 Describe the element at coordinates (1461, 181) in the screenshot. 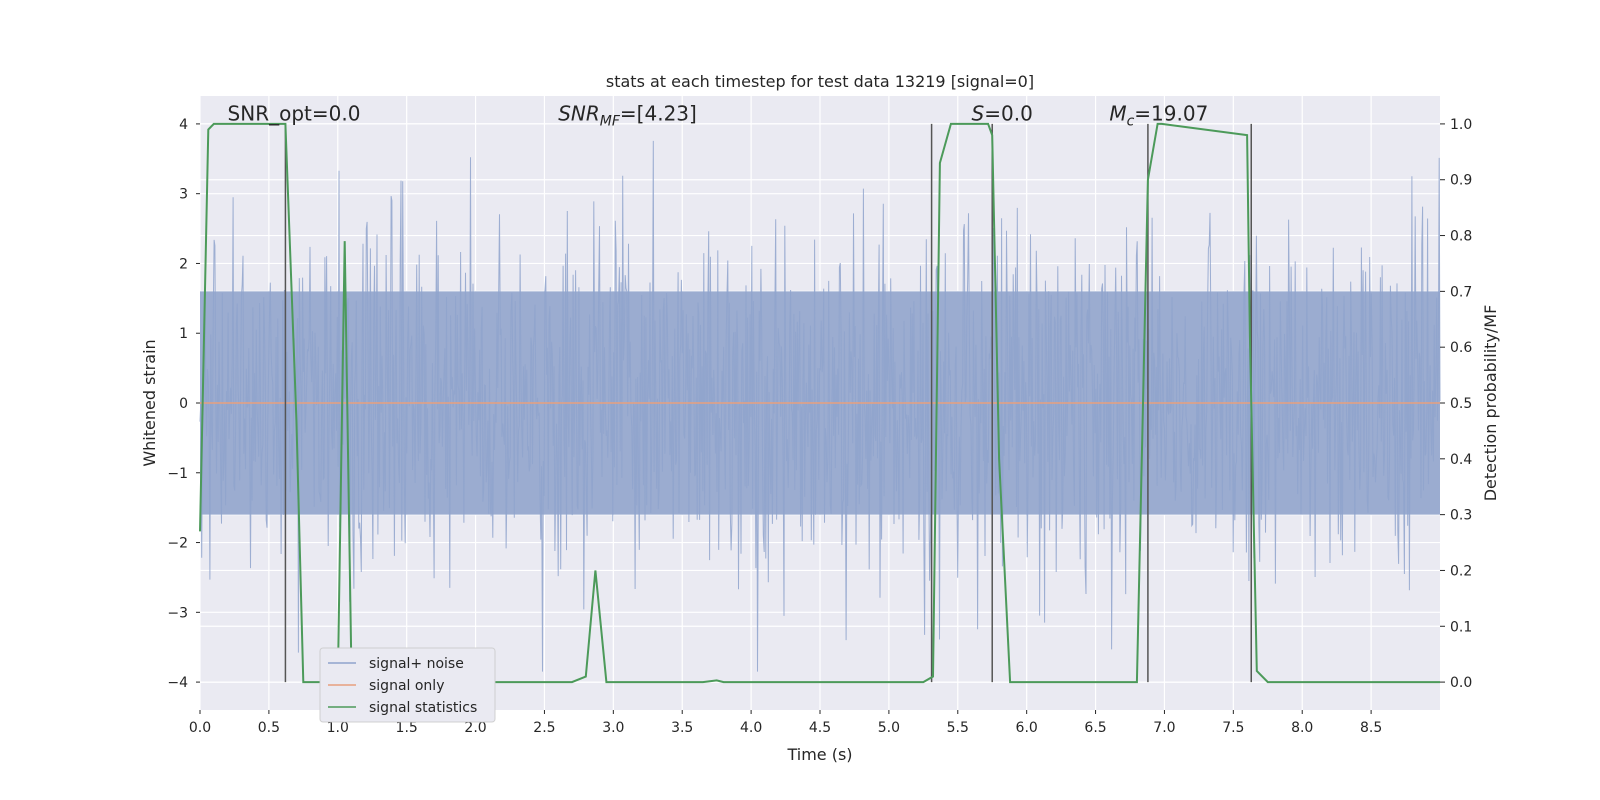

I see `y2-tick-label: 0.9` at that location.